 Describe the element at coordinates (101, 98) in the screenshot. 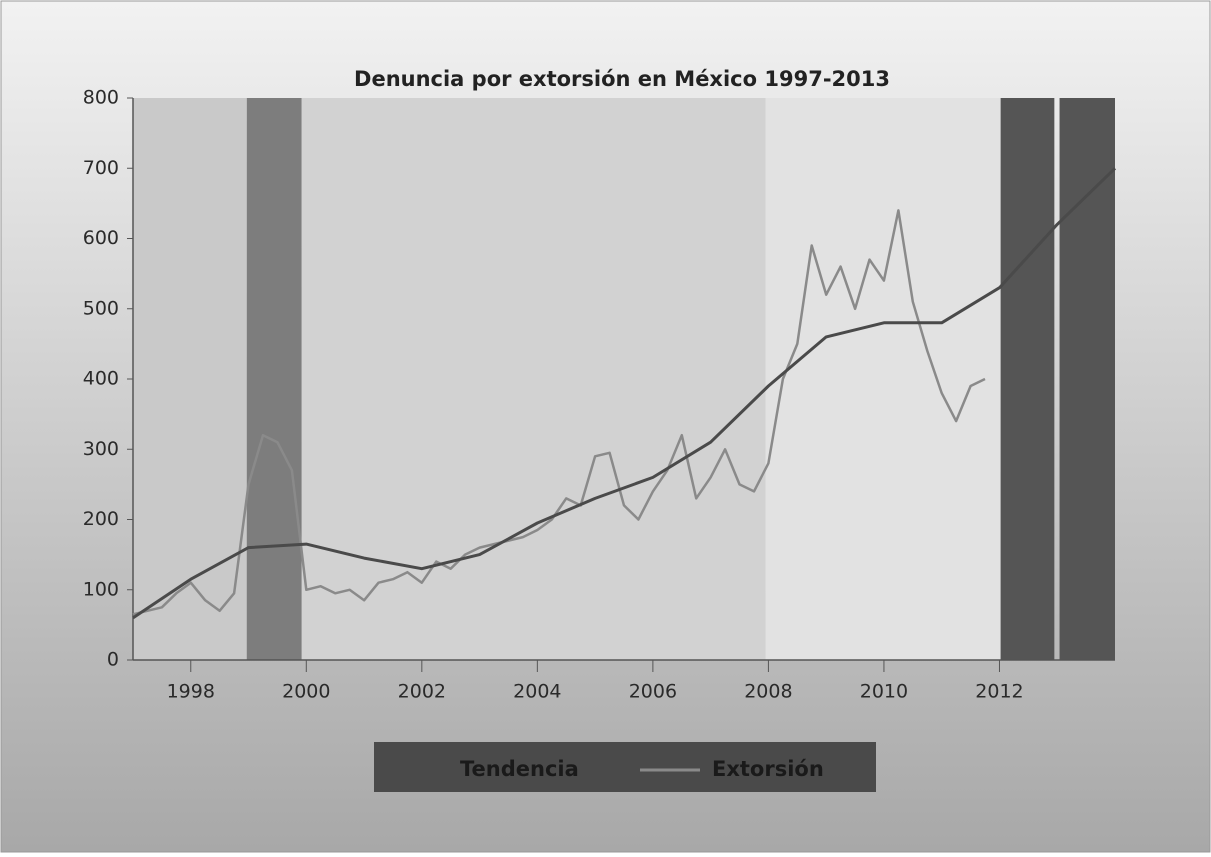

I see `y-tick-label: 800` at that location.